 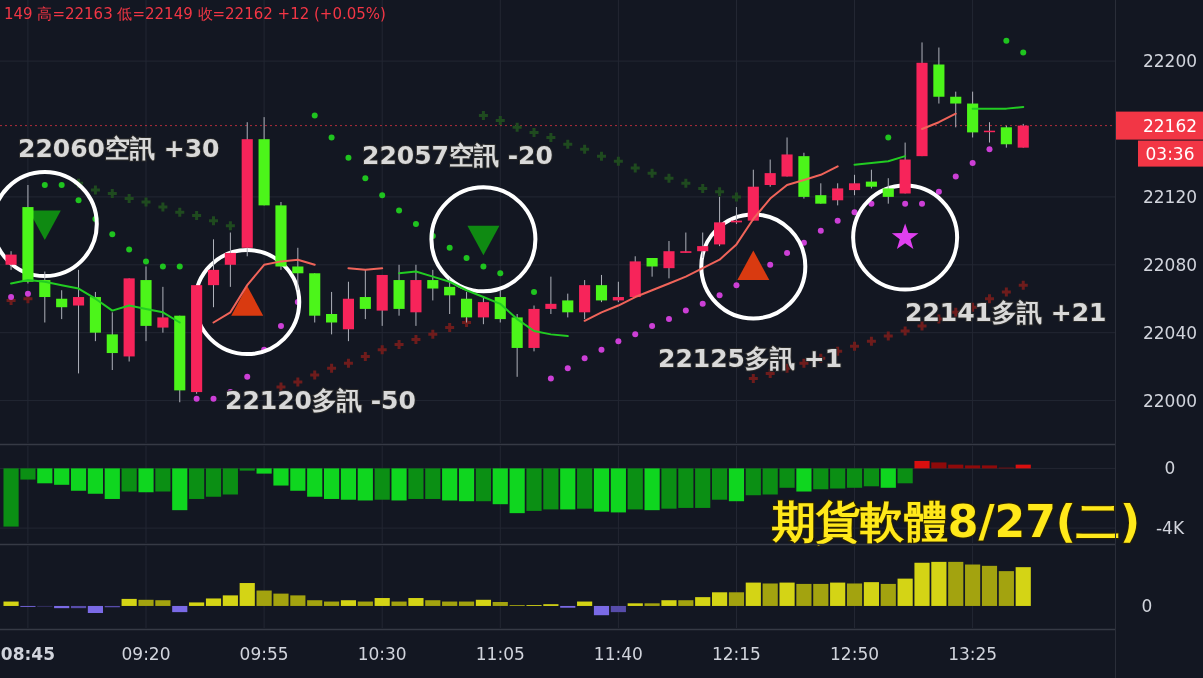 What do you see at coordinates (1170, 468) in the screenshot?
I see `y-tick-label: 0` at bounding box center [1170, 468].